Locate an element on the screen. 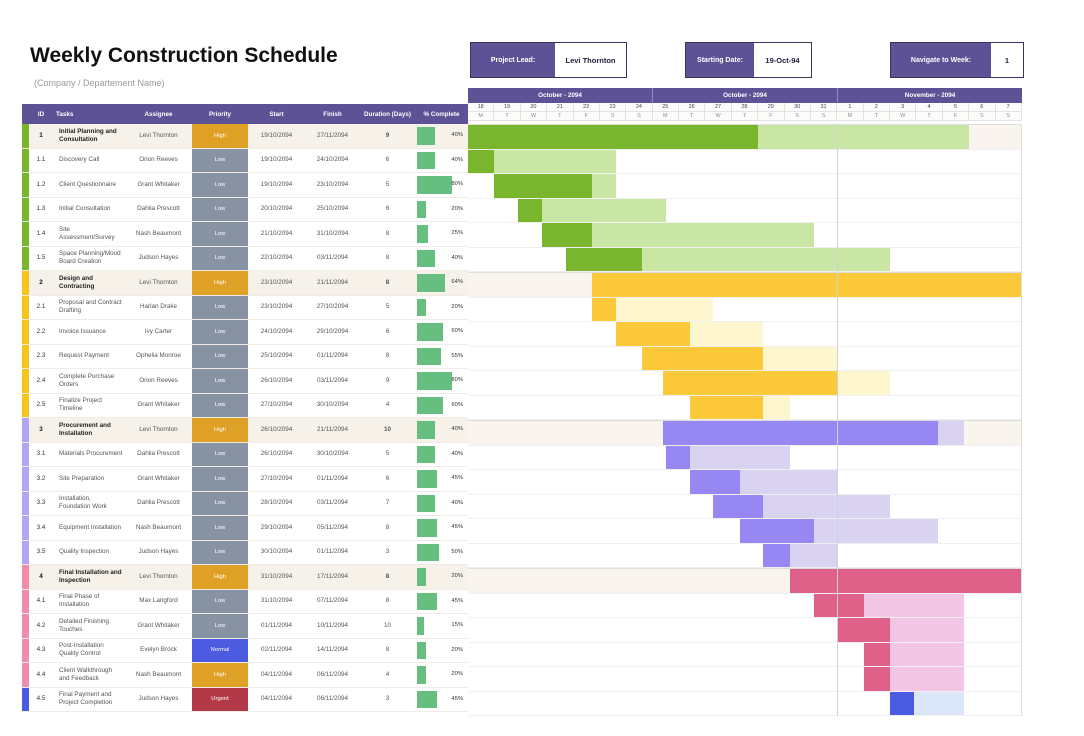  task-name-cell: Final Phase of Installation is located at coordinates (79, 601).